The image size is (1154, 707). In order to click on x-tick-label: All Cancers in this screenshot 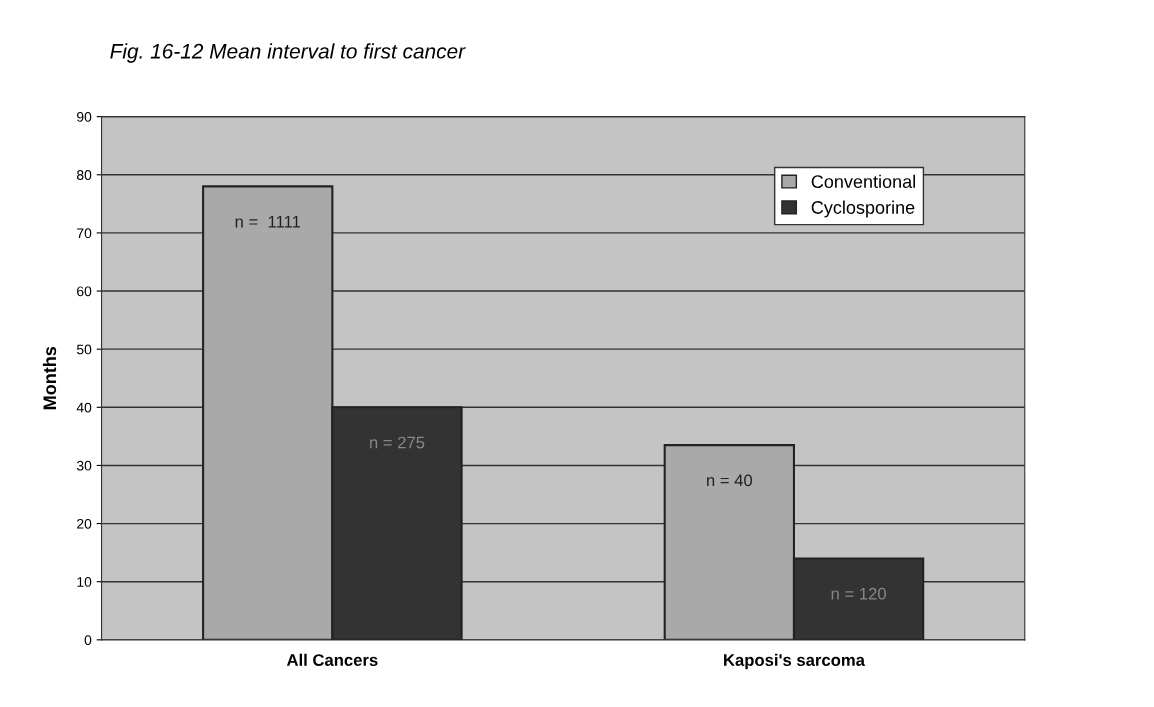, I will do `click(332, 659)`.